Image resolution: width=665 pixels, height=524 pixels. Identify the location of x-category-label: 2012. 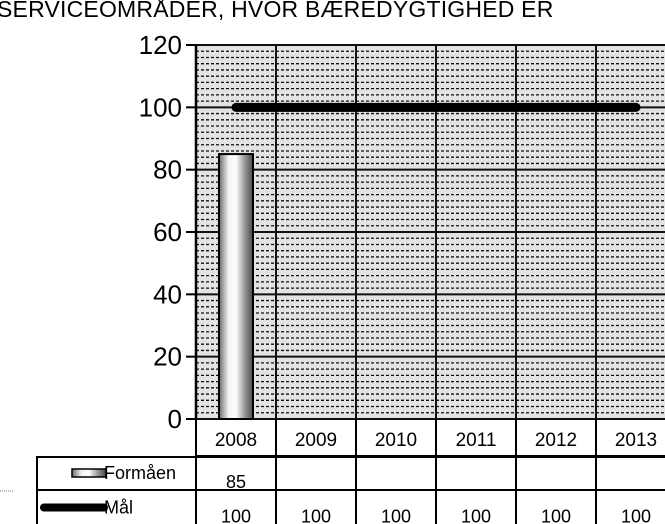
(556, 440).